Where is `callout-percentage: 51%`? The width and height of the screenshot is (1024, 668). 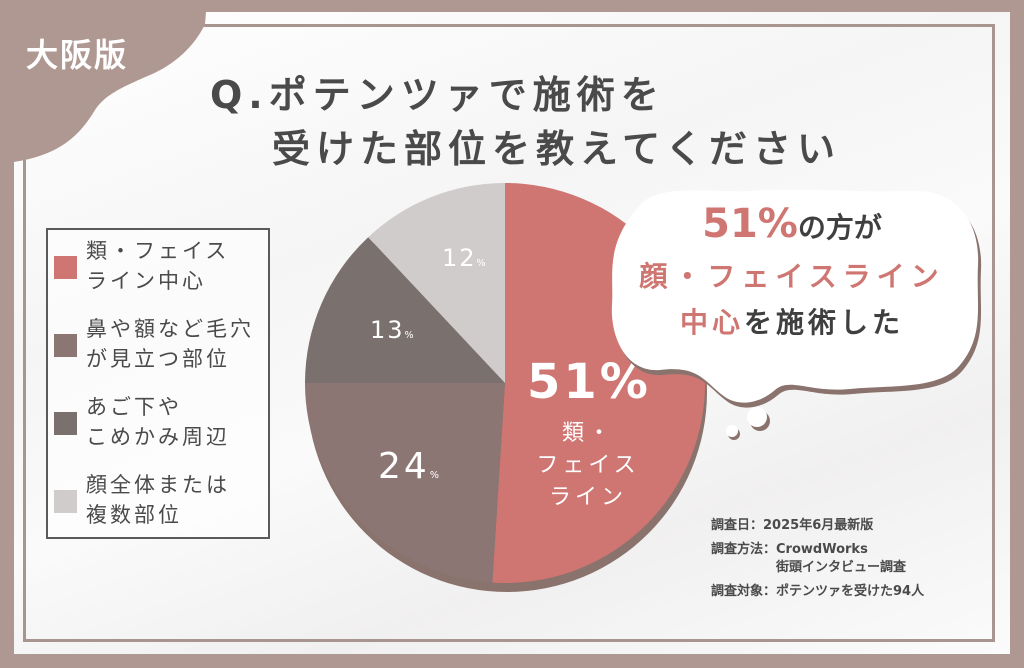
callout-percentage: 51% is located at coordinates (750, 224).